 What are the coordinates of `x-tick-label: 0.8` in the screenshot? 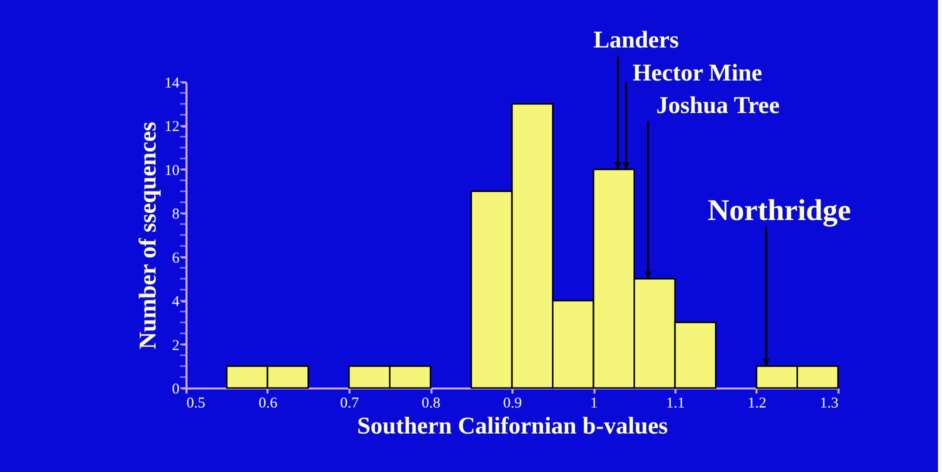 It's located at (431, 404).